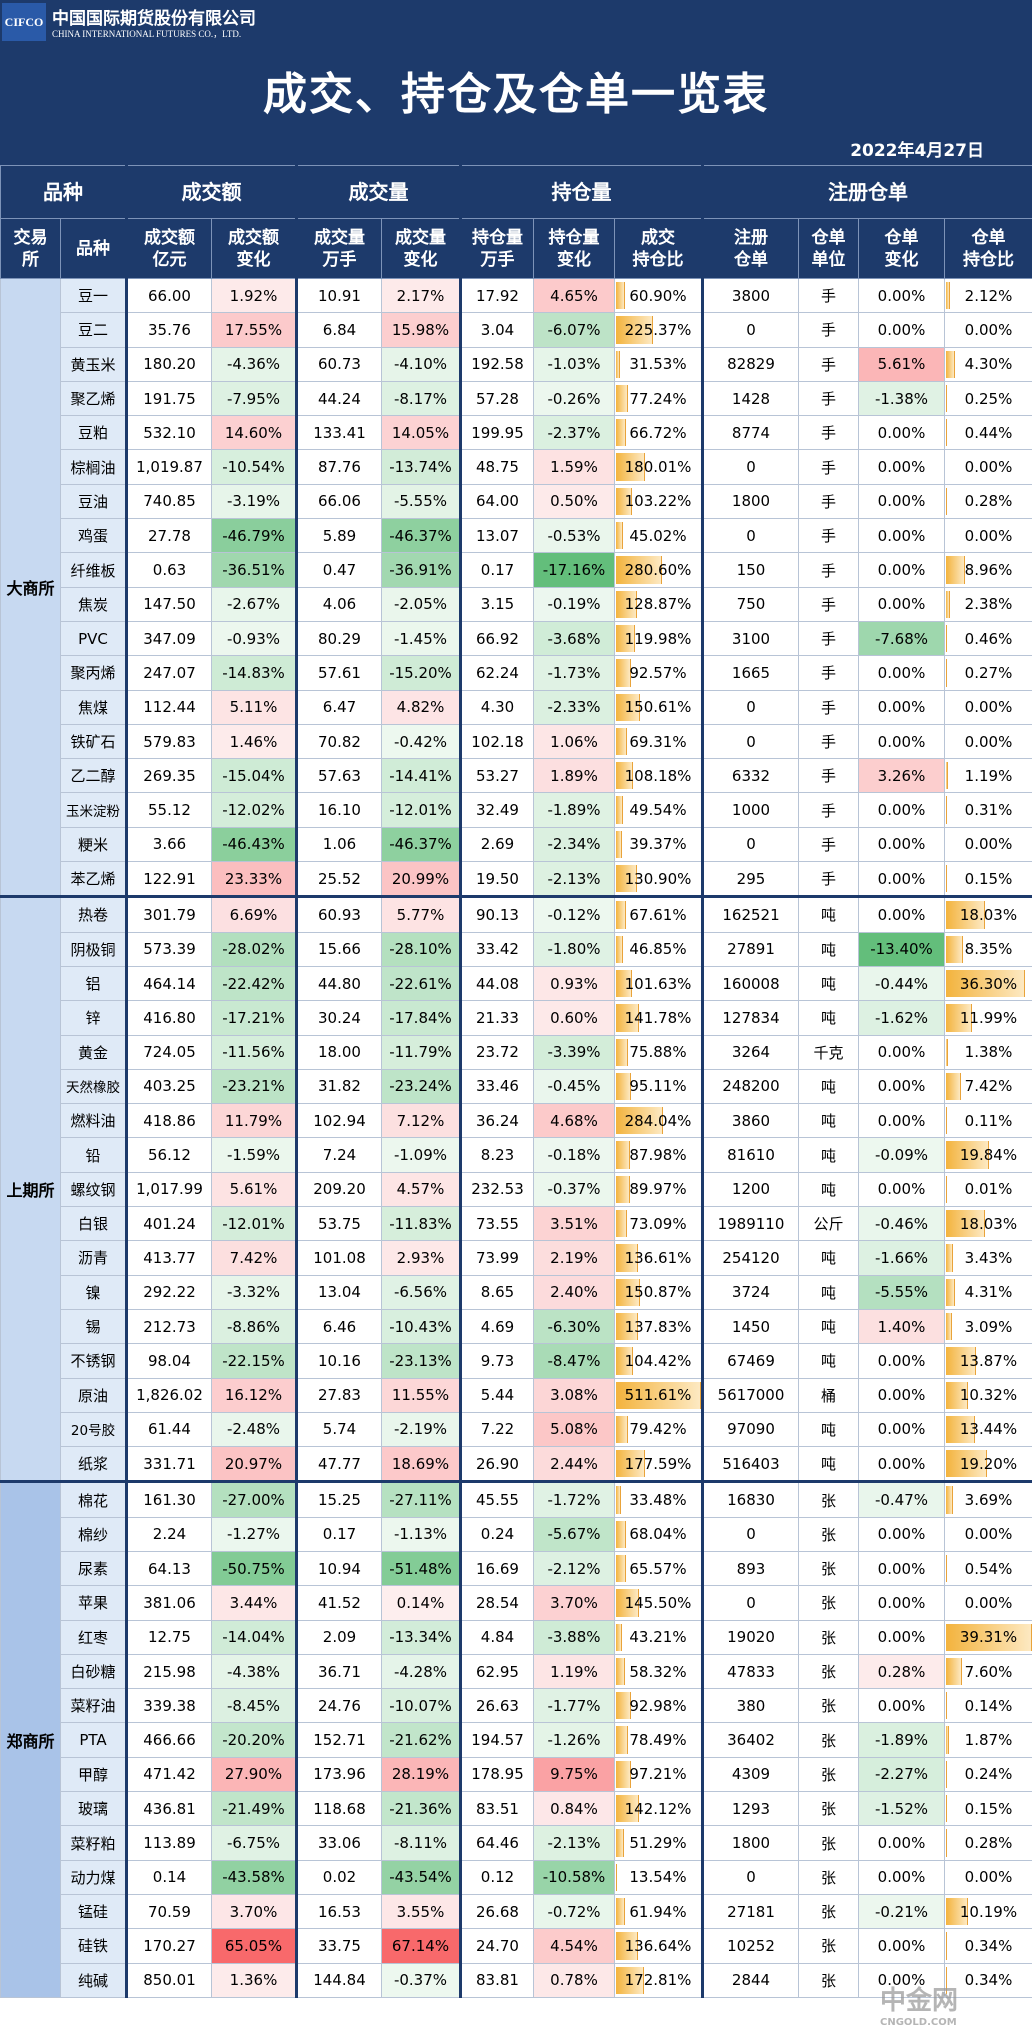 The image size is (1032, 2038). I want to click on cell-text: 0.15%, so click(988, 1808).